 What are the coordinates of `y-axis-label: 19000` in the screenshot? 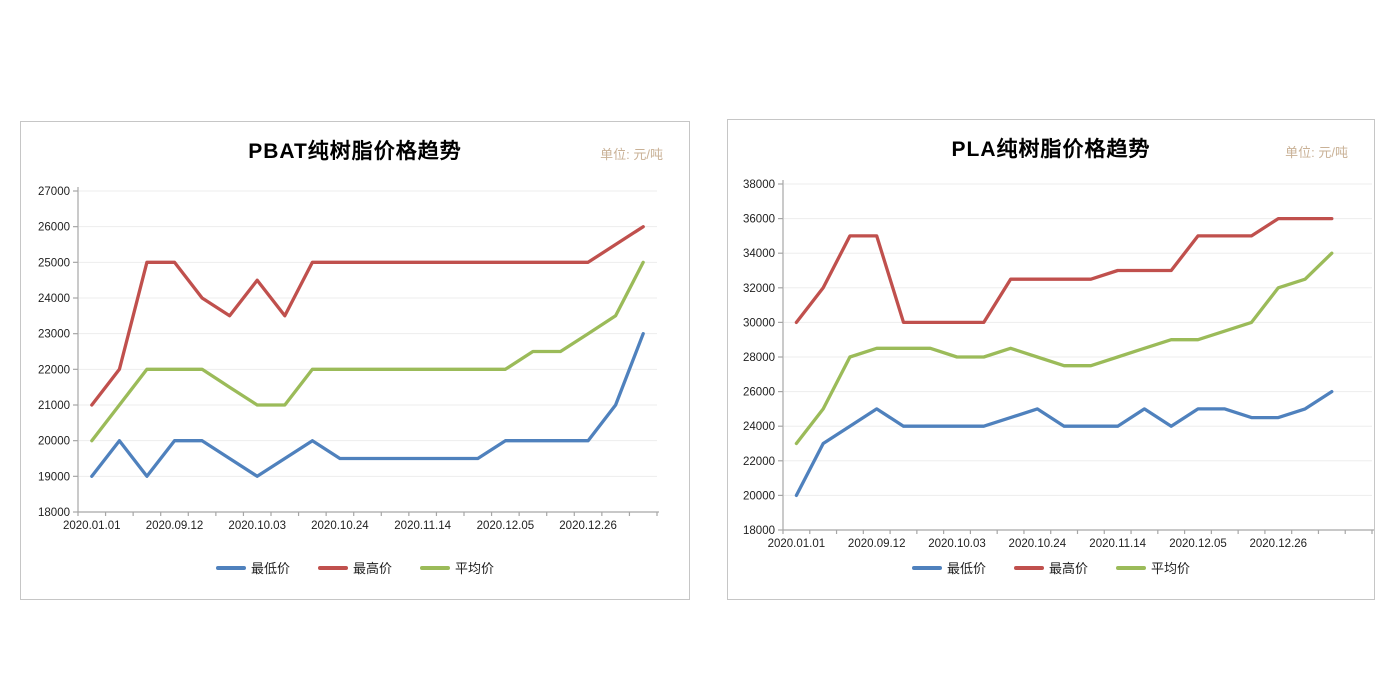 It's located at (54, 477).